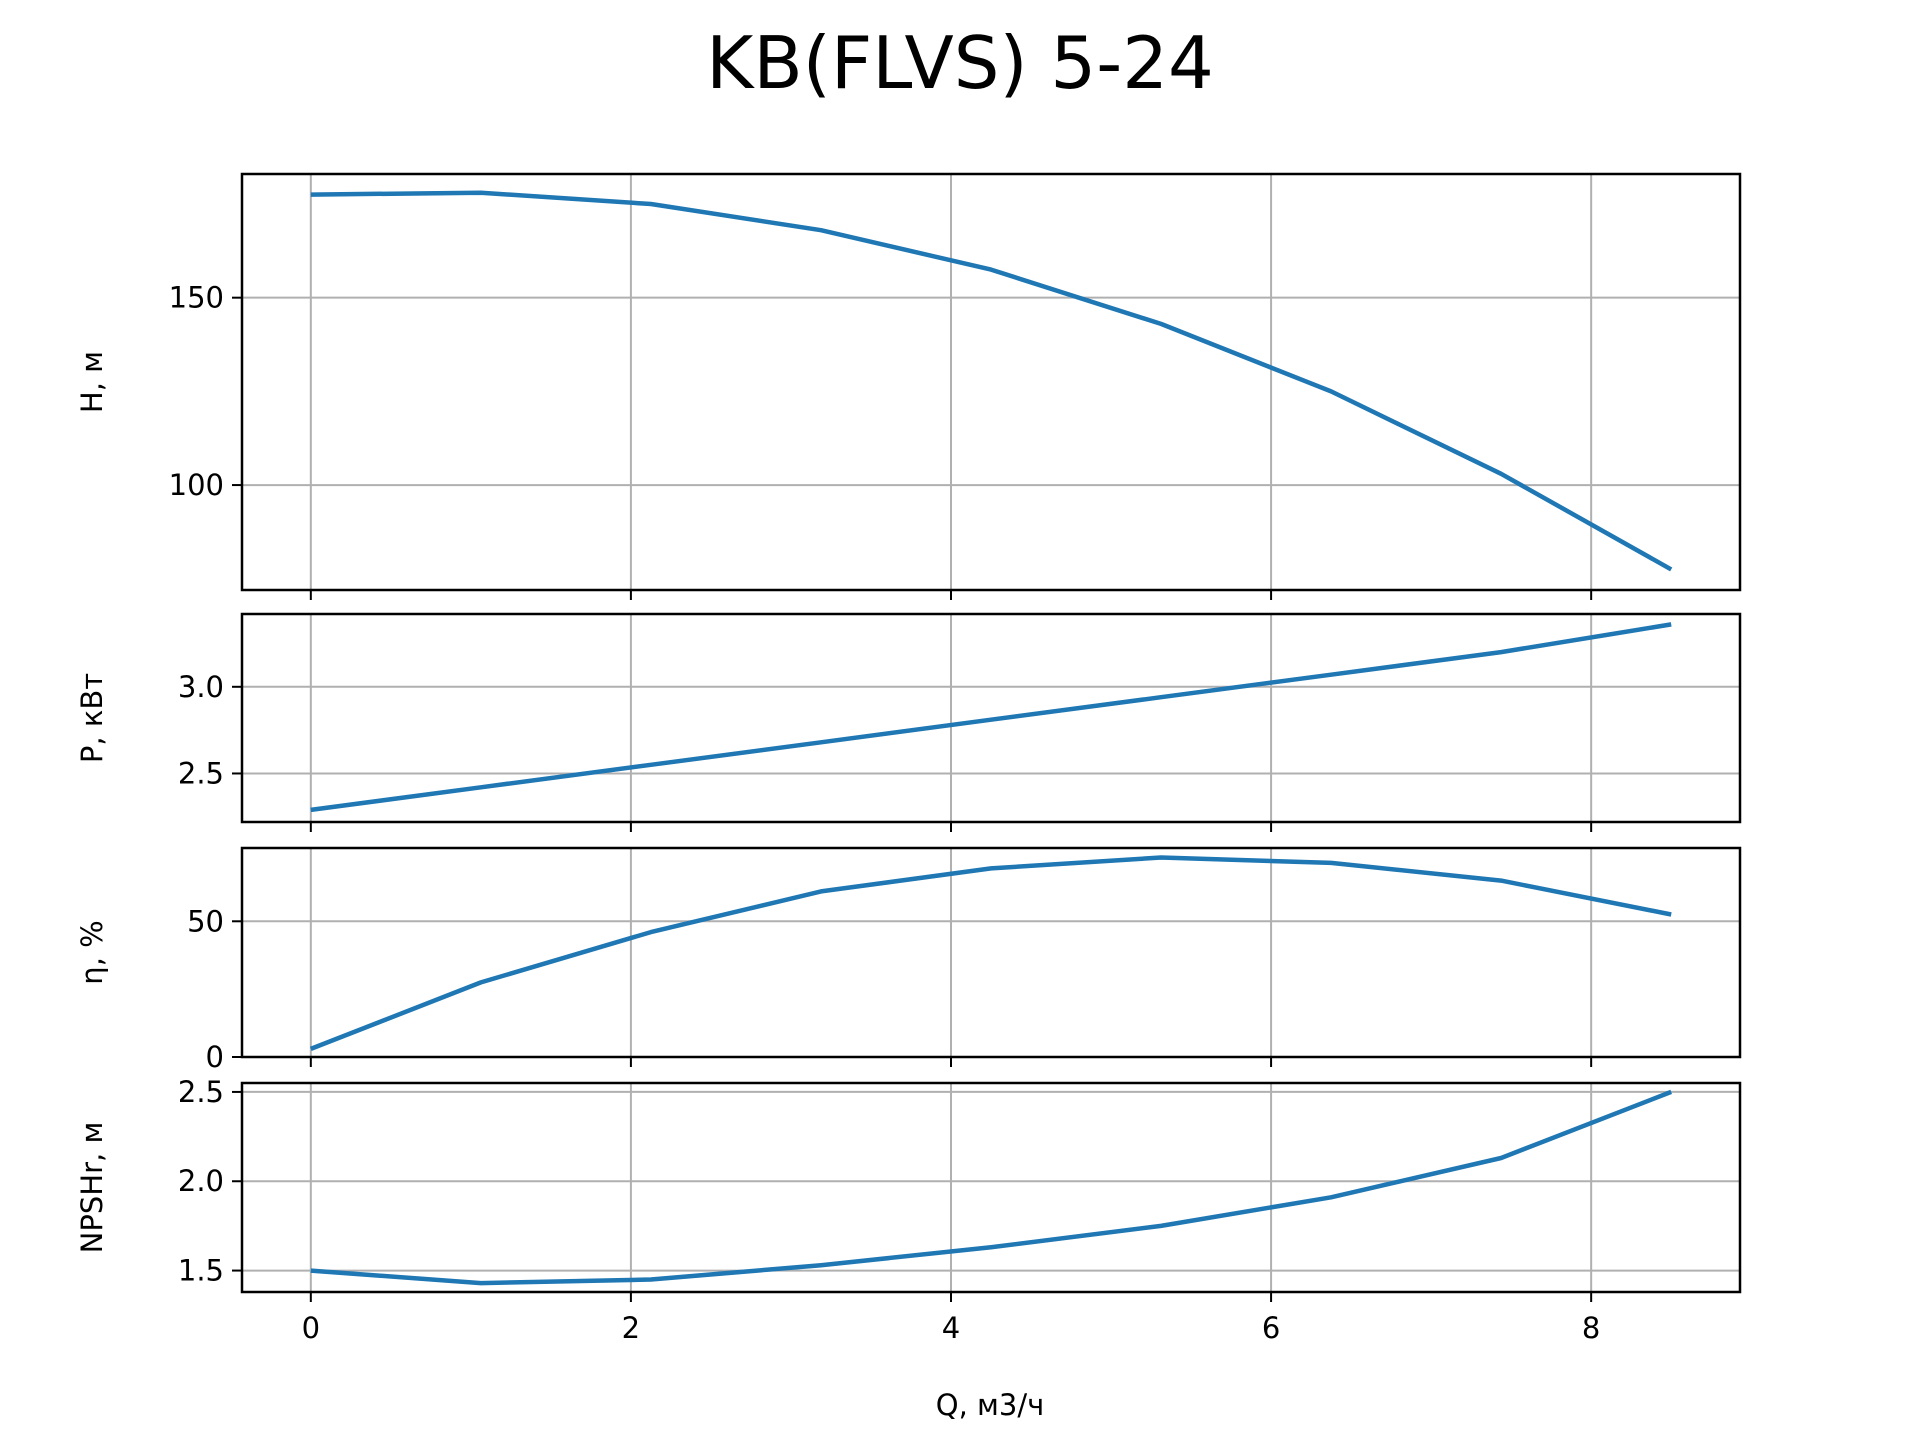 The height and width of the screenshot is (1440, 1920). I want to click on y-axis-label: P, кВт, so click(92, 718).